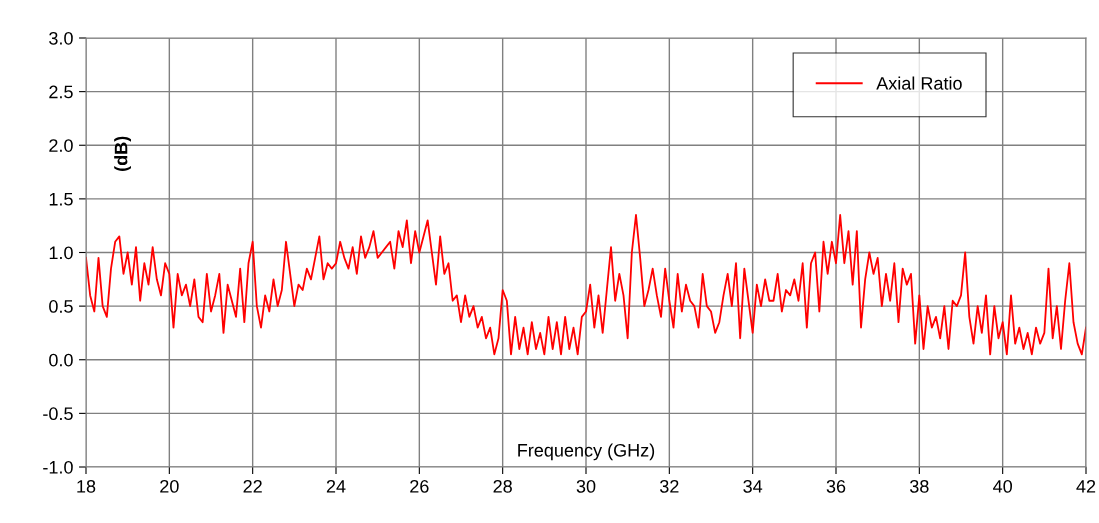 This screenshot has height=523, width=1099. What do you see at coordinates (58, 414) in the screenshot?
I see `y-tick-label: -0.5` at bounding box center [58, 414].